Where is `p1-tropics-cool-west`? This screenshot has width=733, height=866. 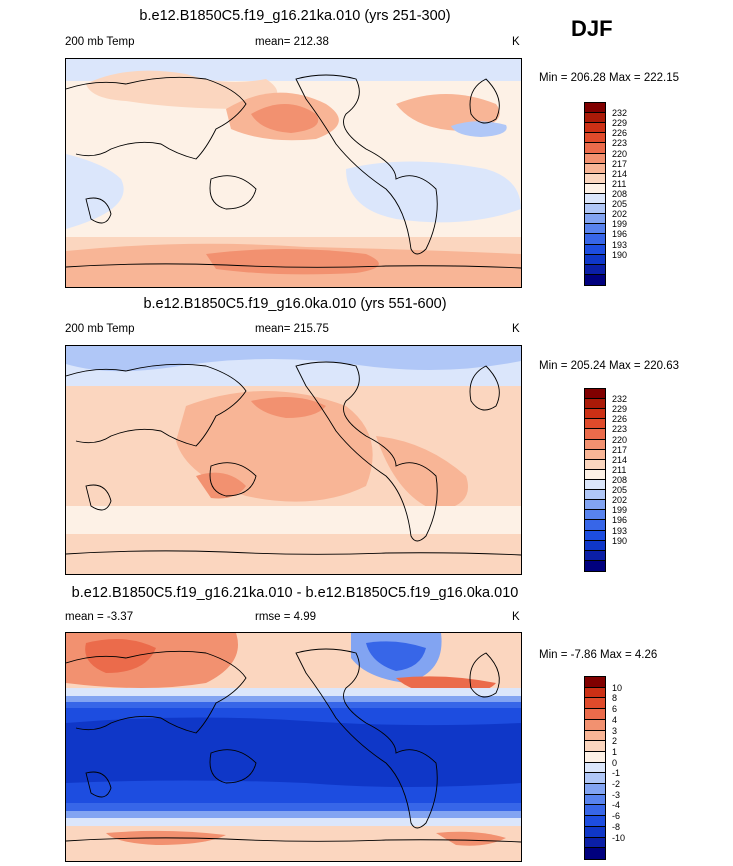
p1-tropics-cool-west is located at coordinates (95, 191).